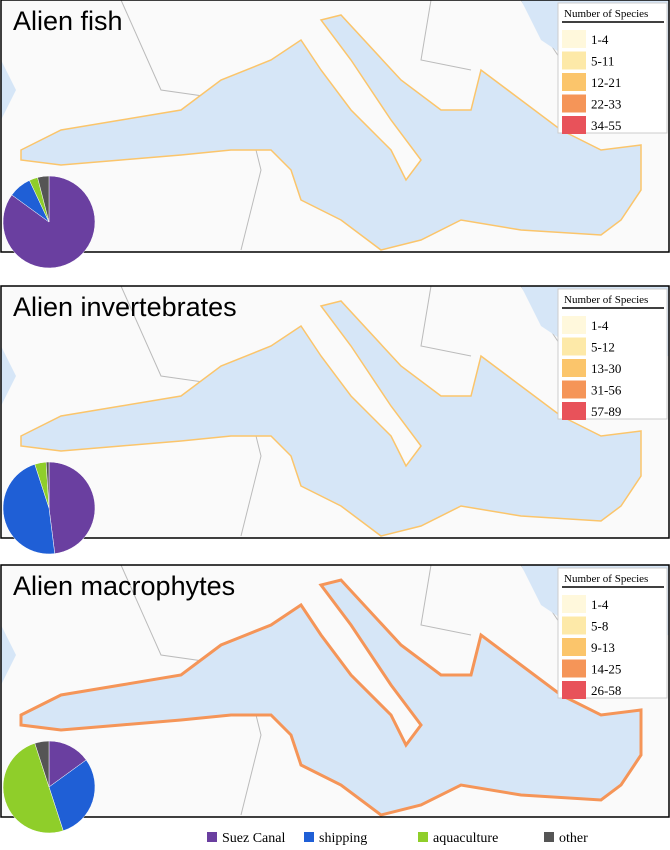  I want to click on panel-title: Alien fish, so click(68, 21).